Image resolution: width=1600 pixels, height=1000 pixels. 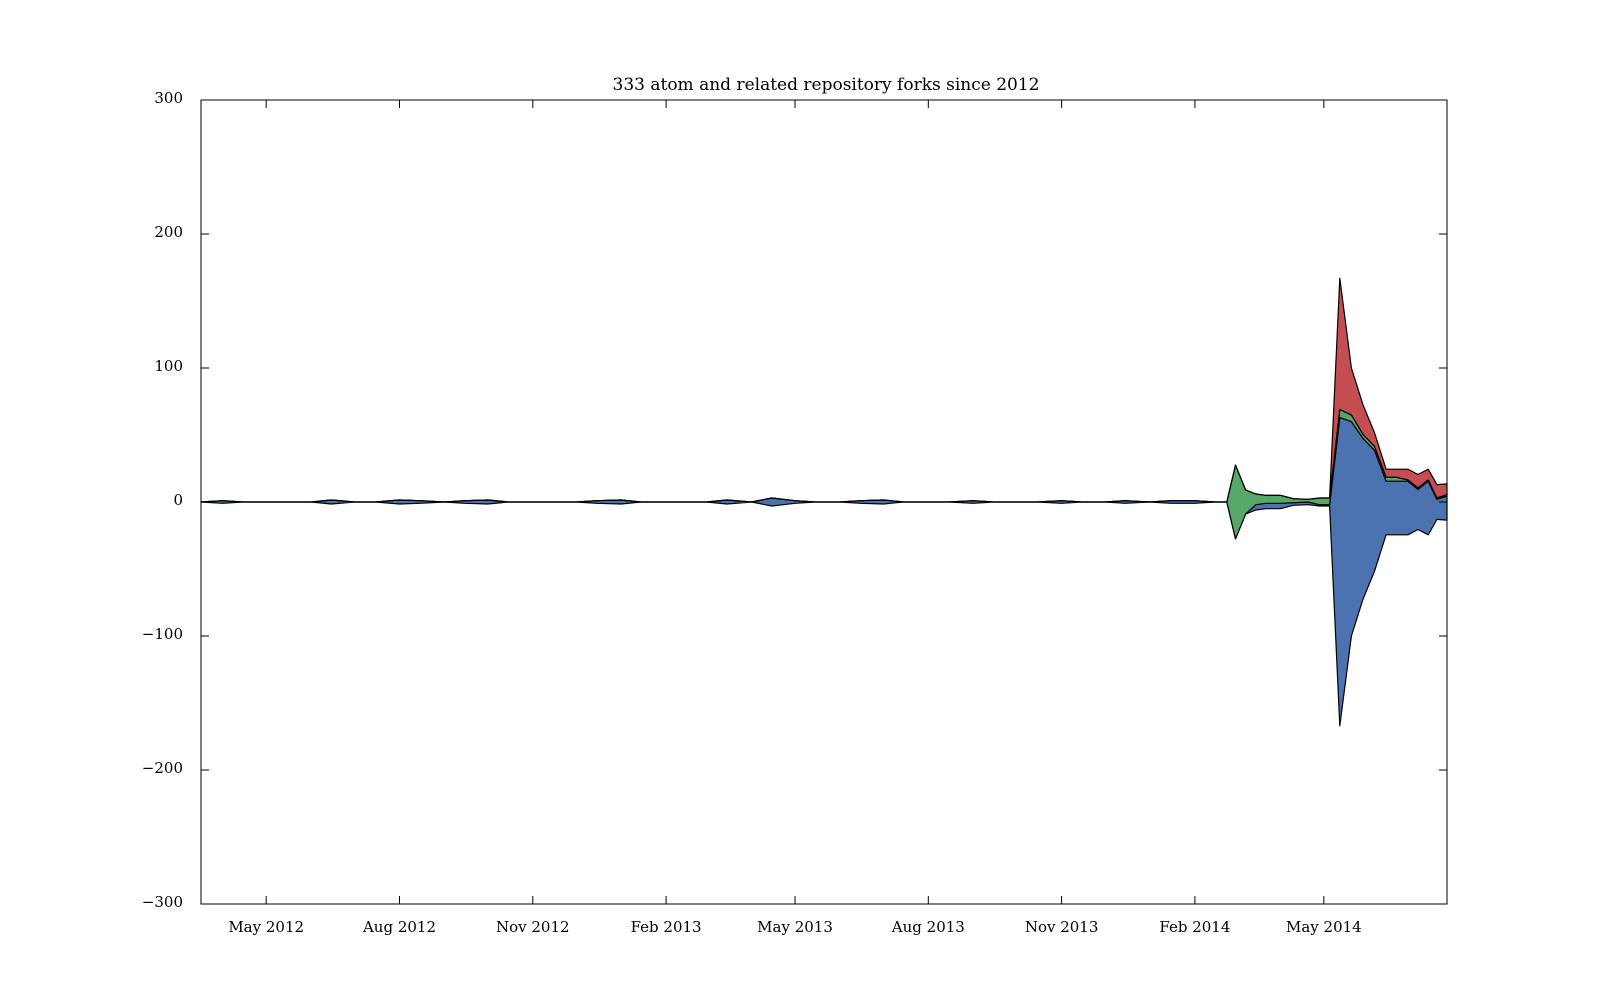 What do you see at coordinates (178, 500) in the screenshot?
I see `y-tick-label: 0` at bounding box center [178, 500].